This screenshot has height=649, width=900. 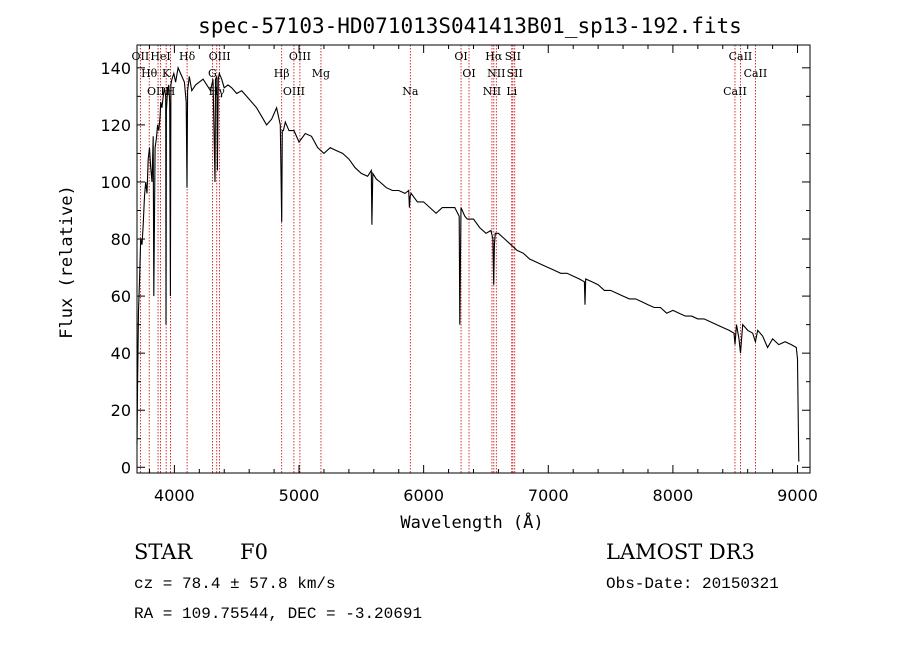 I want to click on line-label-mg: Mg, so click(x=321, y=73).